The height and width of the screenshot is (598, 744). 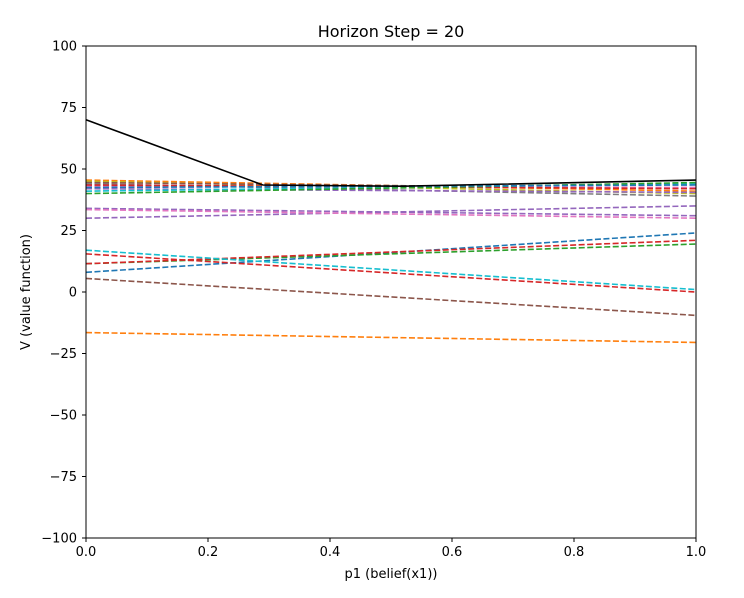 What do you see at coordinates (26, 292) in the screenshot?
I see `y-axis-label: V (value function)` at bounding box center [26, 292].